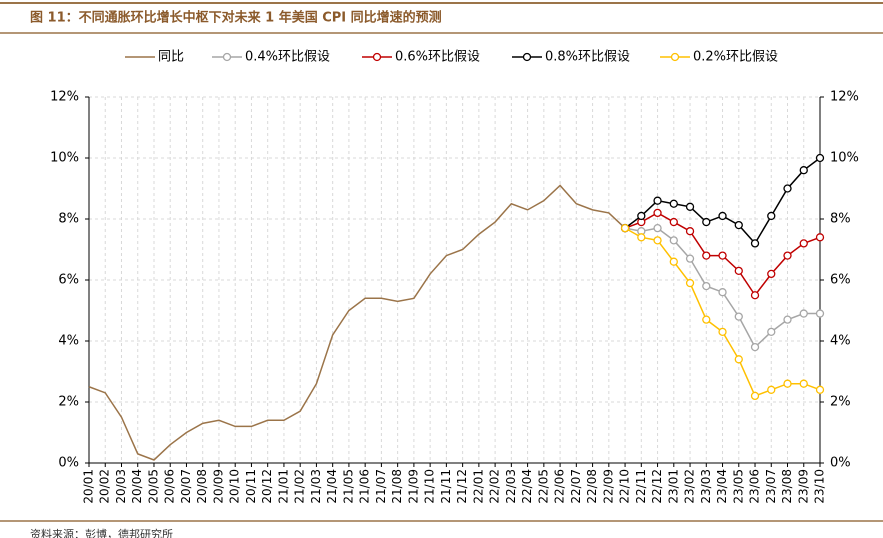 Image resolution: width=883 pixels, height=538 pixels. I want to click on x-tick-label: 21/03, so click(316, 486).